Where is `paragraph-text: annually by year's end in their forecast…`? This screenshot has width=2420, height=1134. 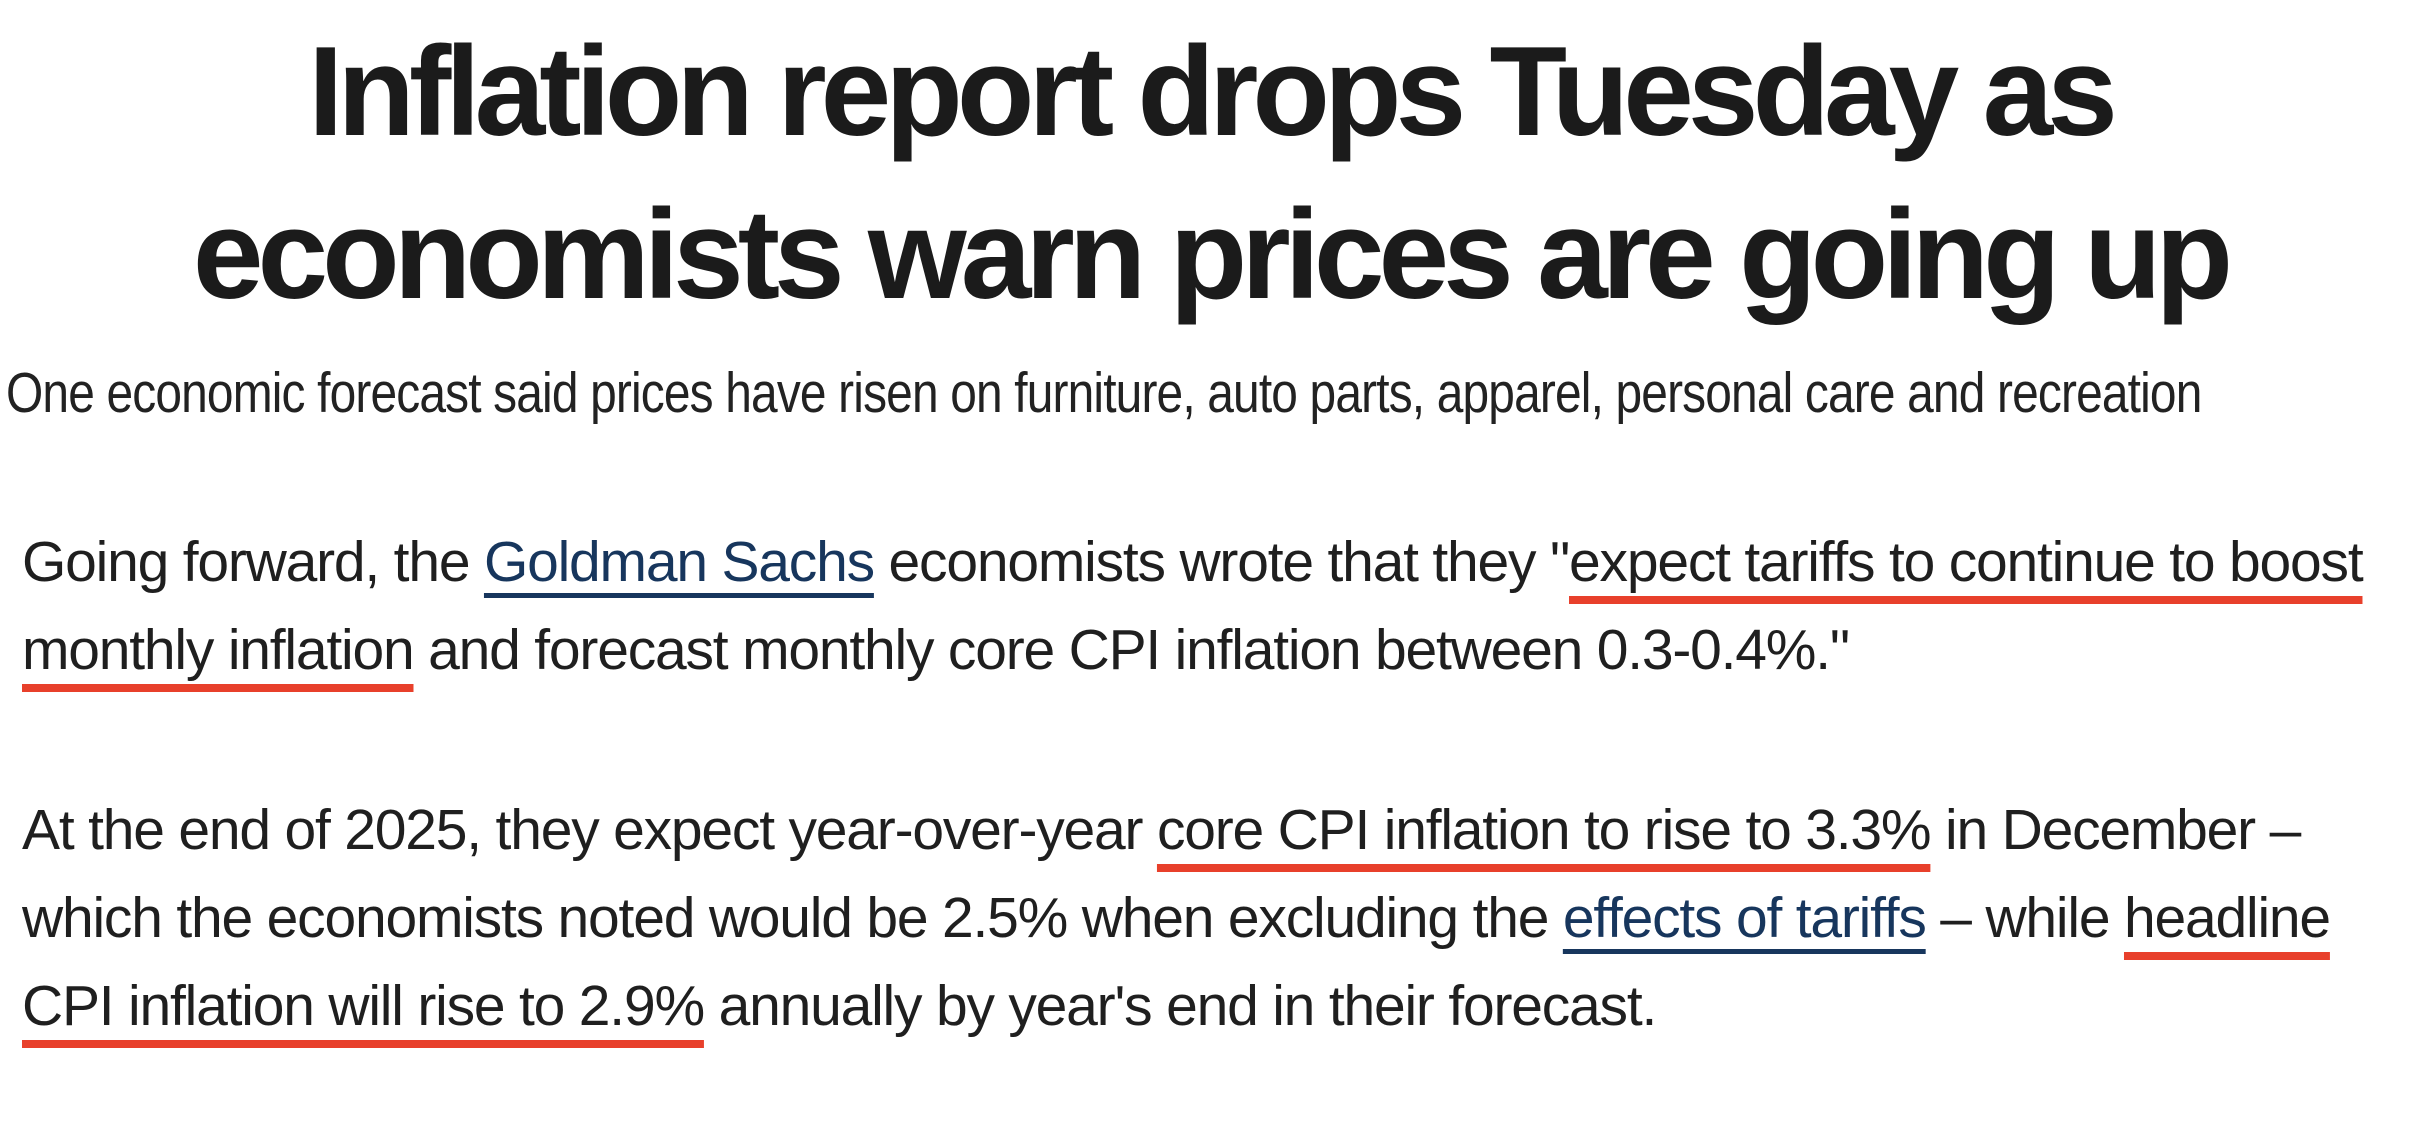 paragraph-text: annually by year's end in their forecast… is located at coordinates (1180, 1006).